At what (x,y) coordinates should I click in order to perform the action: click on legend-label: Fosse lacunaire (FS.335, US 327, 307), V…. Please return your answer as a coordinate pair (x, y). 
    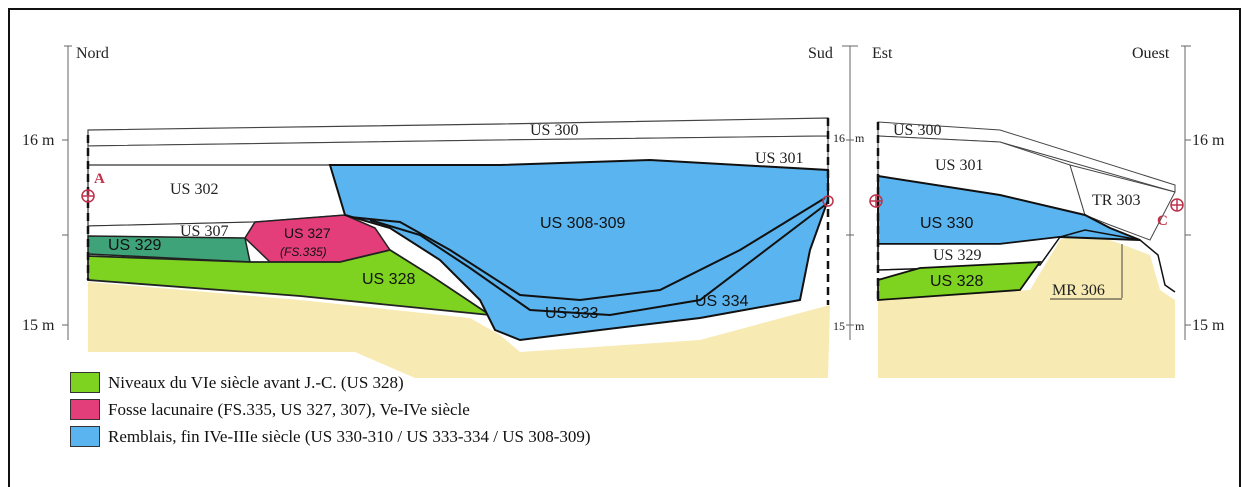
    Looking at the image, I should click on (289, 409).